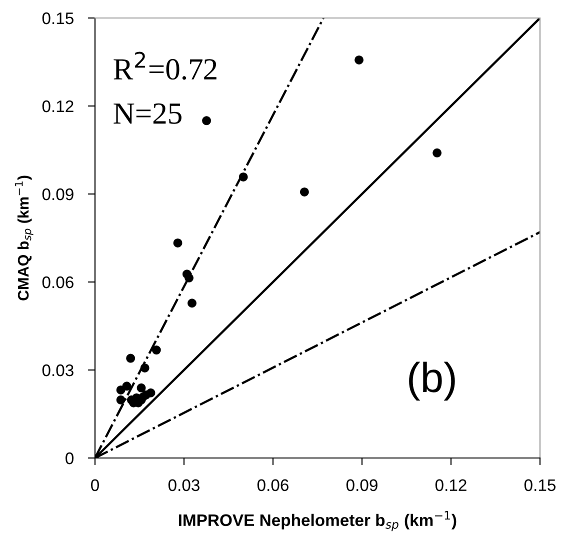 This screenshot has height=542, width=563. Describe the element at coordinates (58, 282) in the screenshot. I see `y-tick-label: 0.06` at that location.